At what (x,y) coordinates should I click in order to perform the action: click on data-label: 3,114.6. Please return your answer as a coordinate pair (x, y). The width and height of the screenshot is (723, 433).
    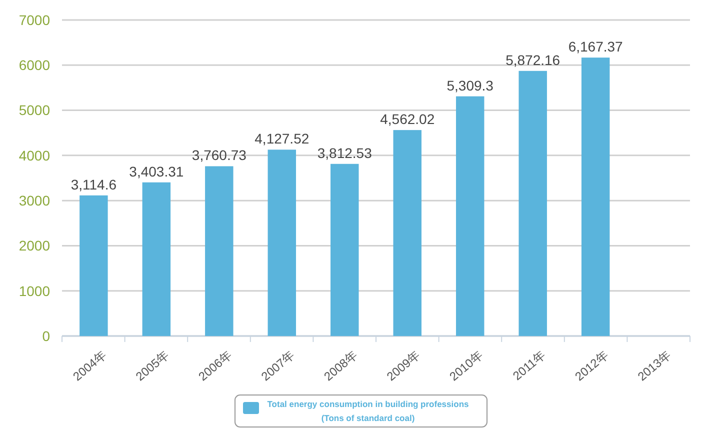
    Looking at the image, I should click on (93, 184).